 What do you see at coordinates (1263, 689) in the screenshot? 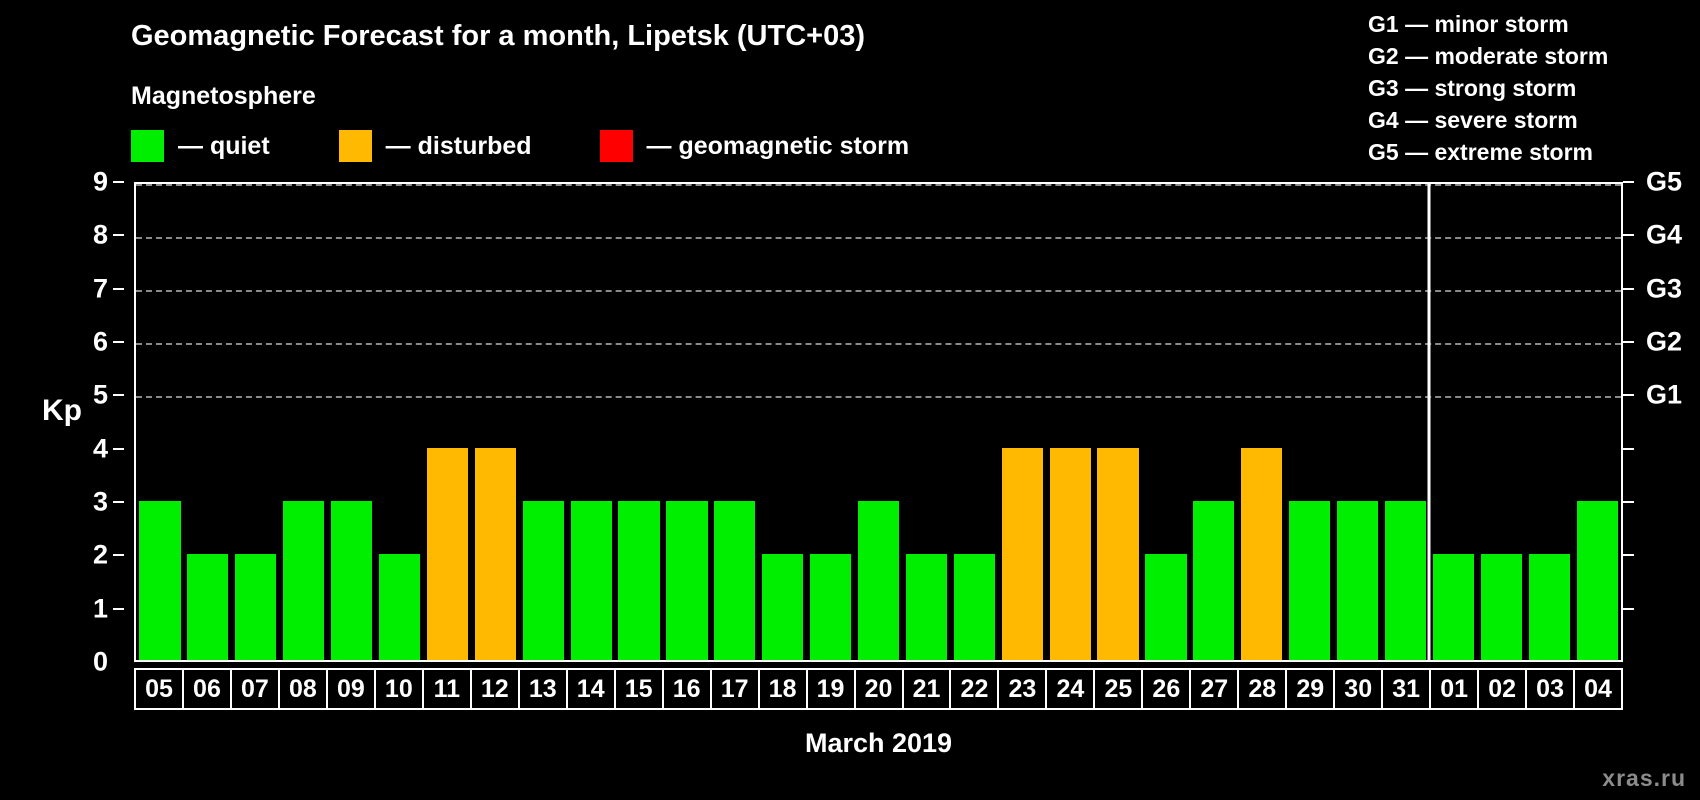
I see `date-cell: 28` at bounding box center [1263, 689].